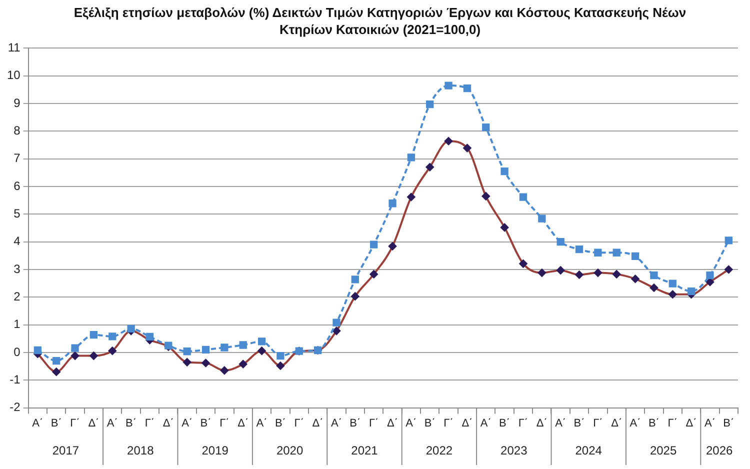 This screenshot has height=469, width=750. What do you see at coordinates (17, 103) in the screenshot?
I see `y-tick-label: 9` at bounding box center [17, 103].